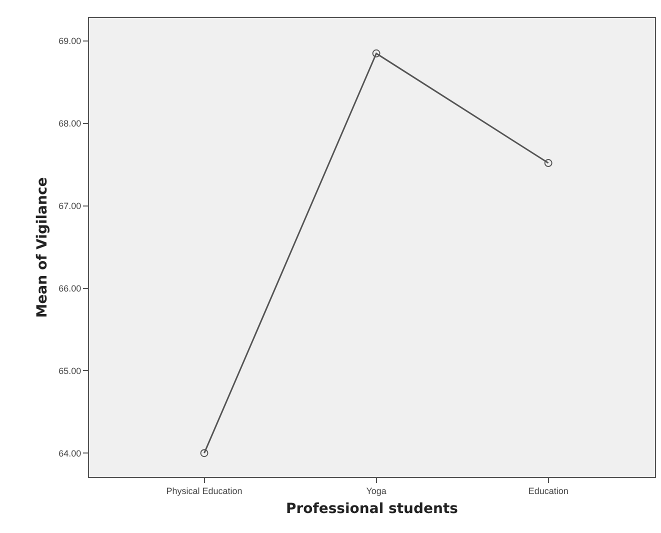 Image resolution: width=661 pixels, height=533 pixels. Describe the element at coordinates (70, 206) in the screenshot. I see `y-tick-label: 67.00` at that location.